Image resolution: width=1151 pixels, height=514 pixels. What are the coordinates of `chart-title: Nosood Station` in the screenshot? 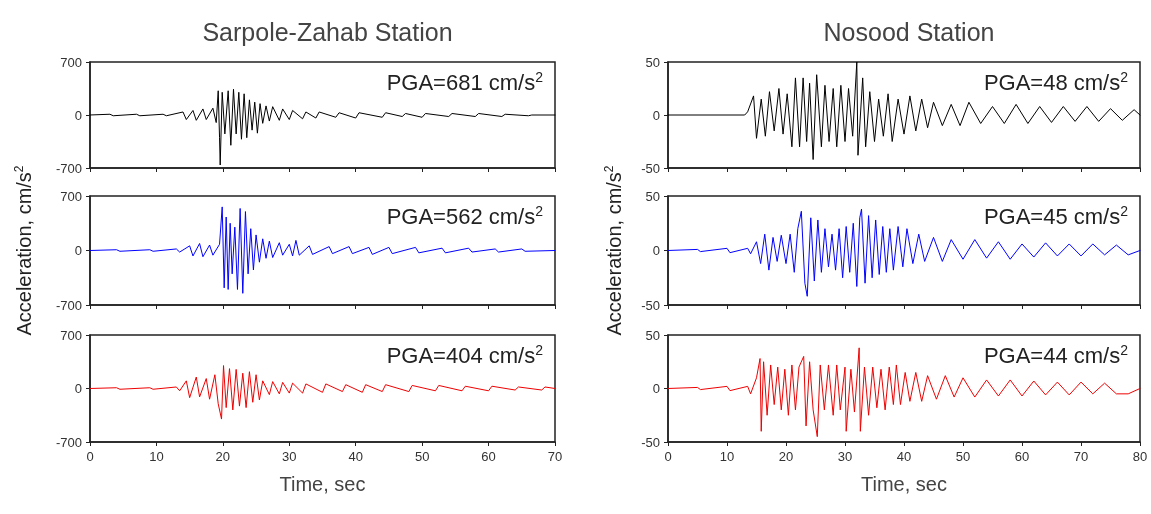 It's located at (909, 31).